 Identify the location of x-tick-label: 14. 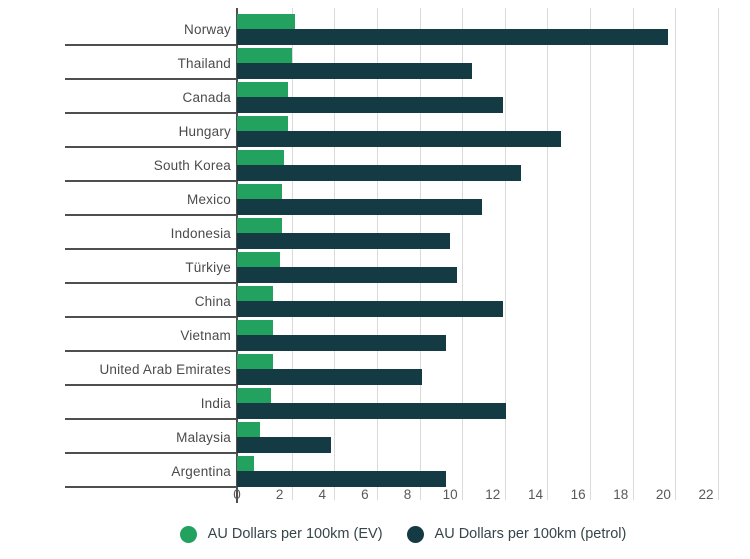
(535, 494).